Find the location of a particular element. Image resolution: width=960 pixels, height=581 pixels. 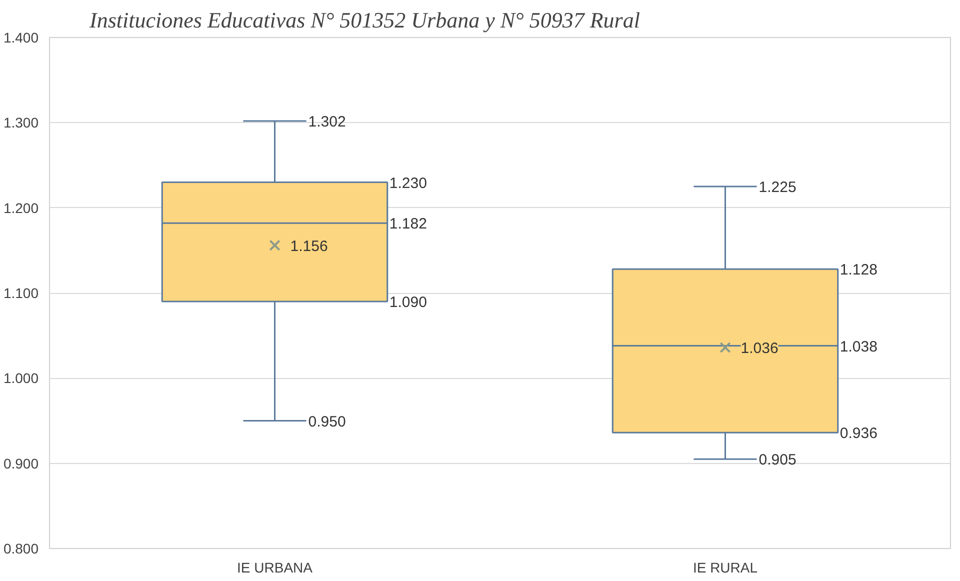

y-tick-label: 0.800 is located at coordinates (21, 548).